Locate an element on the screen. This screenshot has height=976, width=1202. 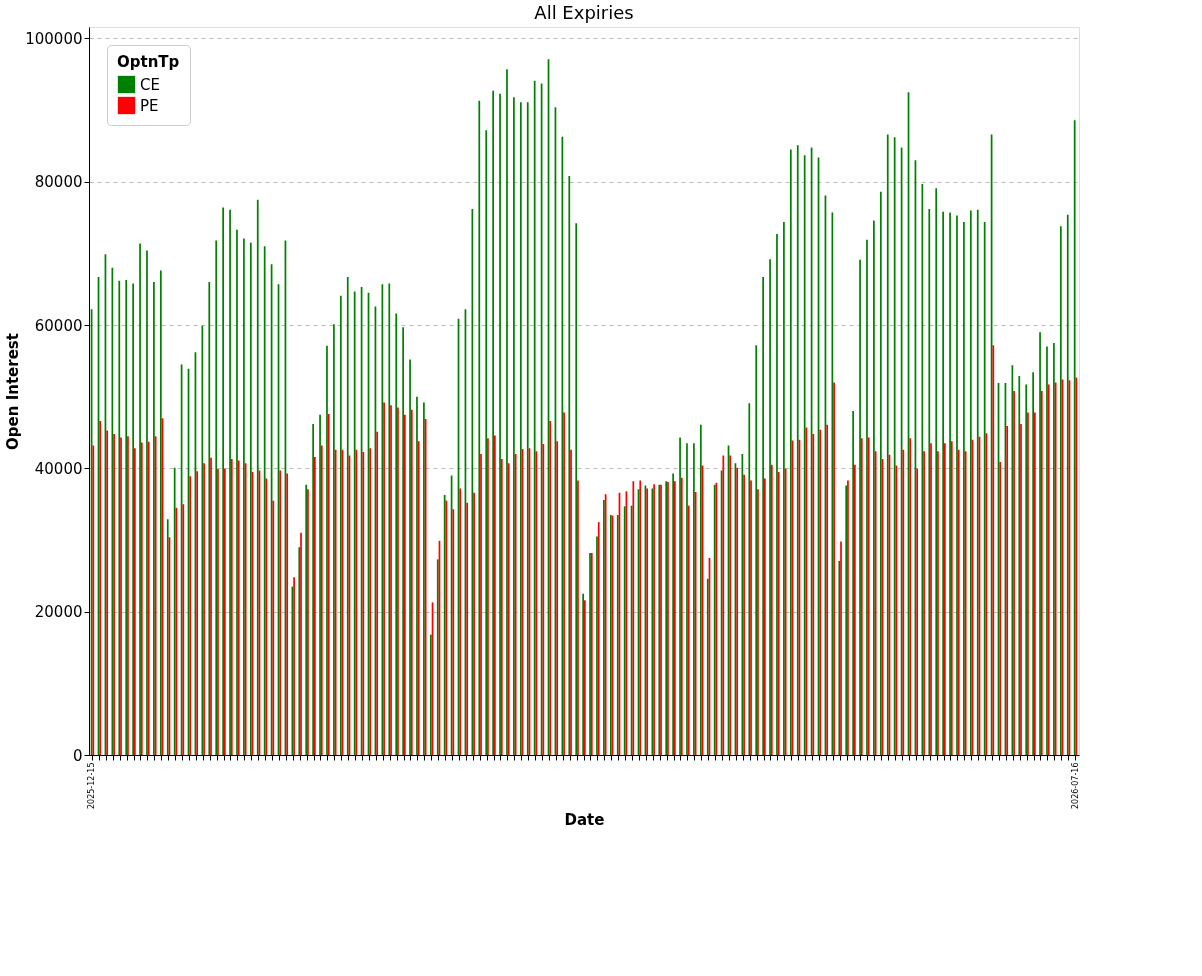
legend-label: CE is located at coordinates (150, 84).